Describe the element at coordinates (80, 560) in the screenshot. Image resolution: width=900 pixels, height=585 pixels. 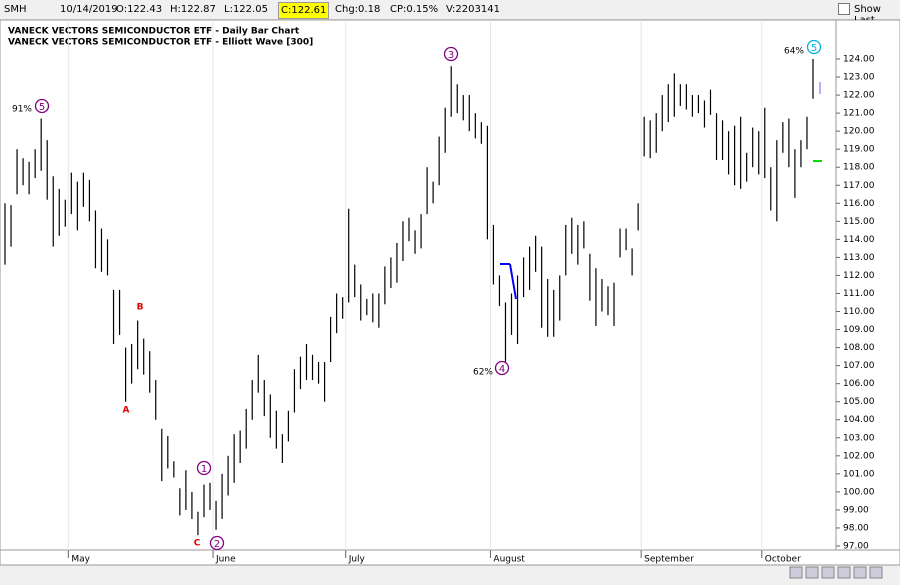
I see `x-tick-label: May` at that location.